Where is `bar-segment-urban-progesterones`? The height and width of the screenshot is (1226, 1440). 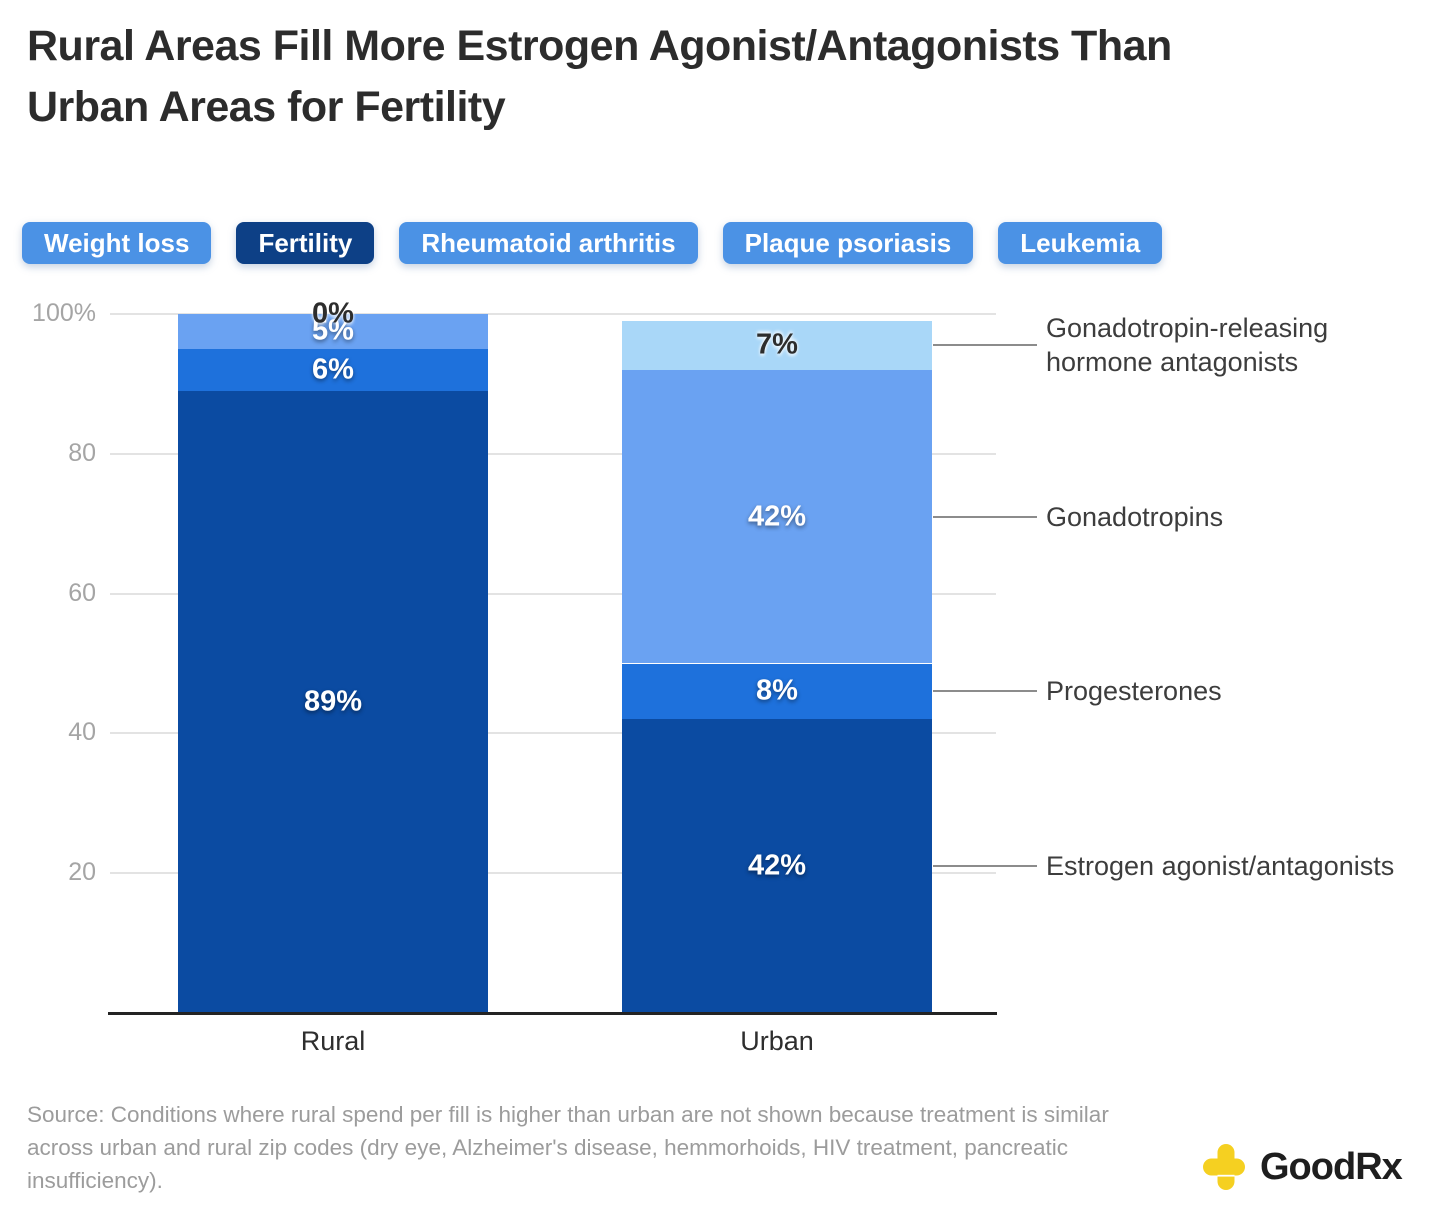 bar-segment-urban-progesterones is located at coordinates (777, 691).